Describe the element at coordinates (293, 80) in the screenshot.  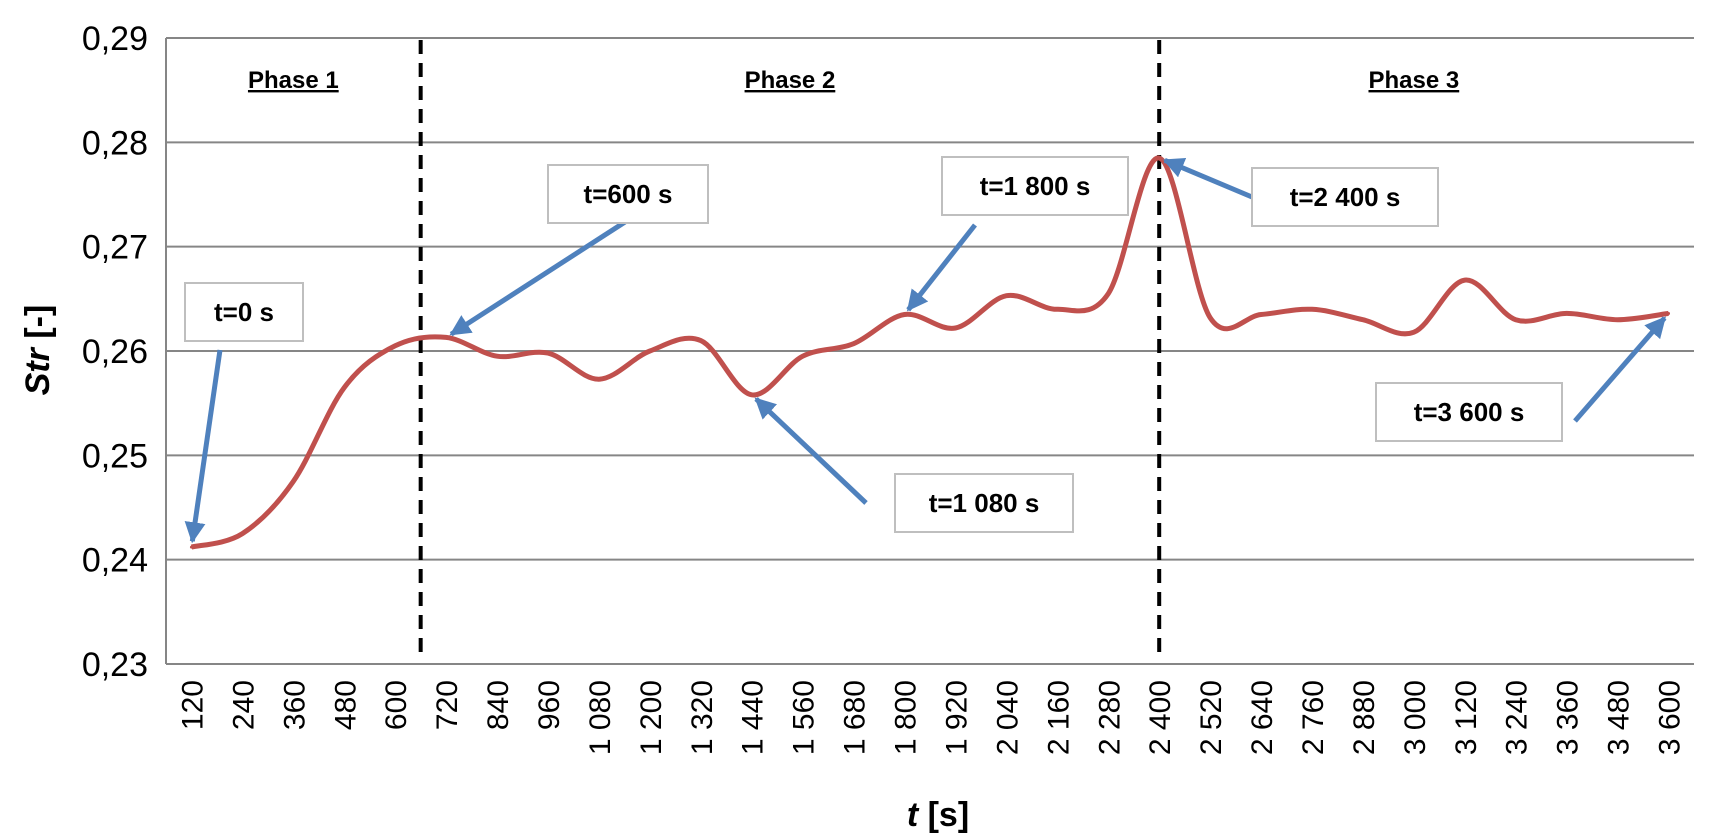
I see `phase-label: Phase 1` at that location.